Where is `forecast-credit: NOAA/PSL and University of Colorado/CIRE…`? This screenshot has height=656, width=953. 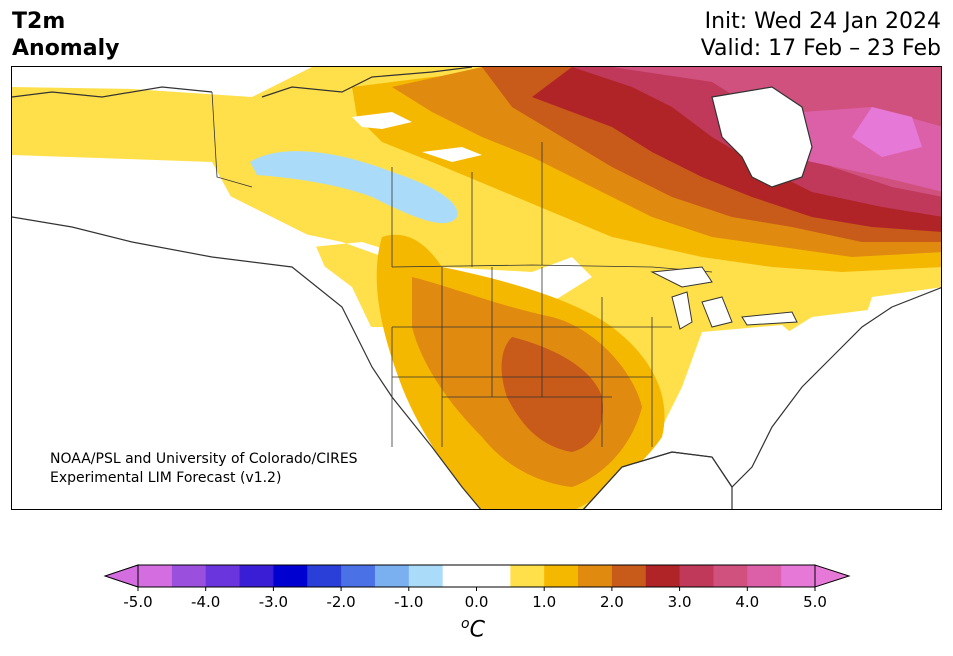
forecast-credit: NOAA/PSL and University of Colorado/CIRE… is located at coordinates (204, 468).